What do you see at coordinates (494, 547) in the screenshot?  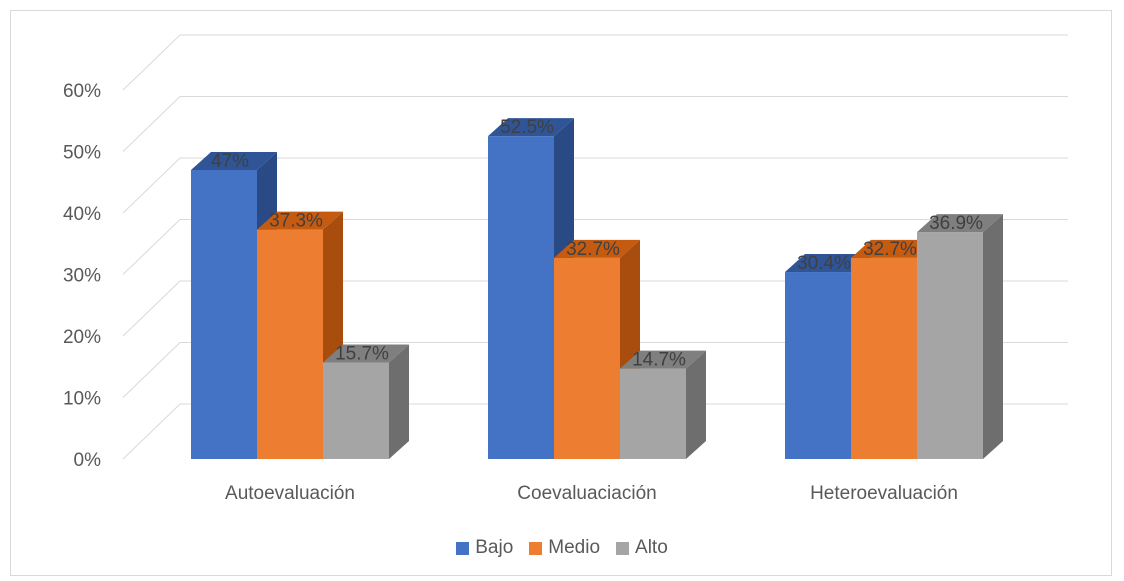 I see `legend-label: Bajo` at bounding box center [494, 547].